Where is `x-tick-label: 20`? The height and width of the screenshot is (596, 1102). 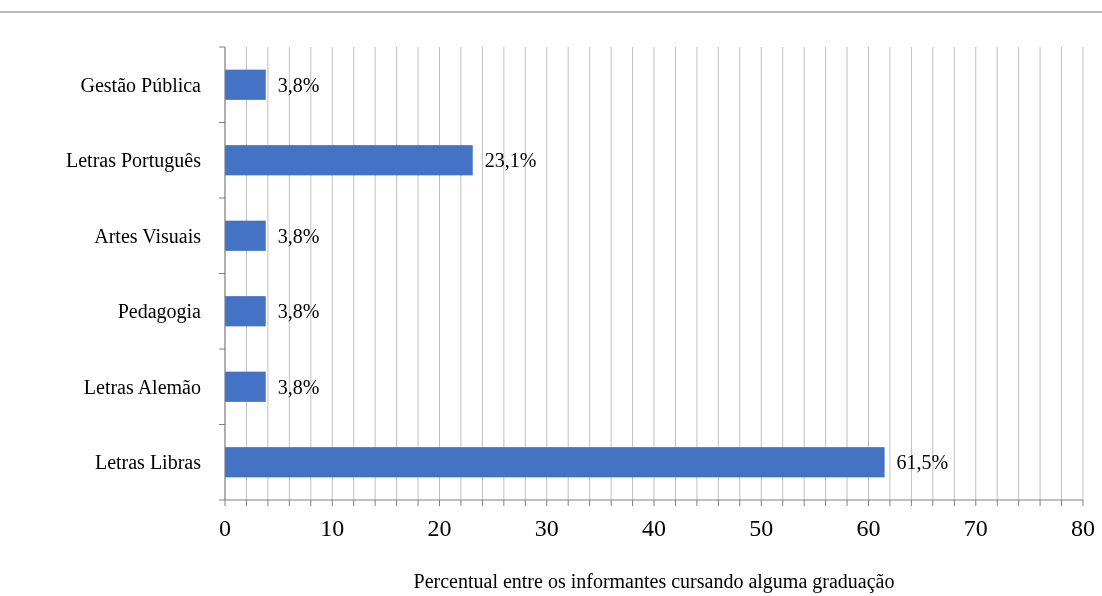 x-tick-label: 20 is located at coordinates (439, 528).